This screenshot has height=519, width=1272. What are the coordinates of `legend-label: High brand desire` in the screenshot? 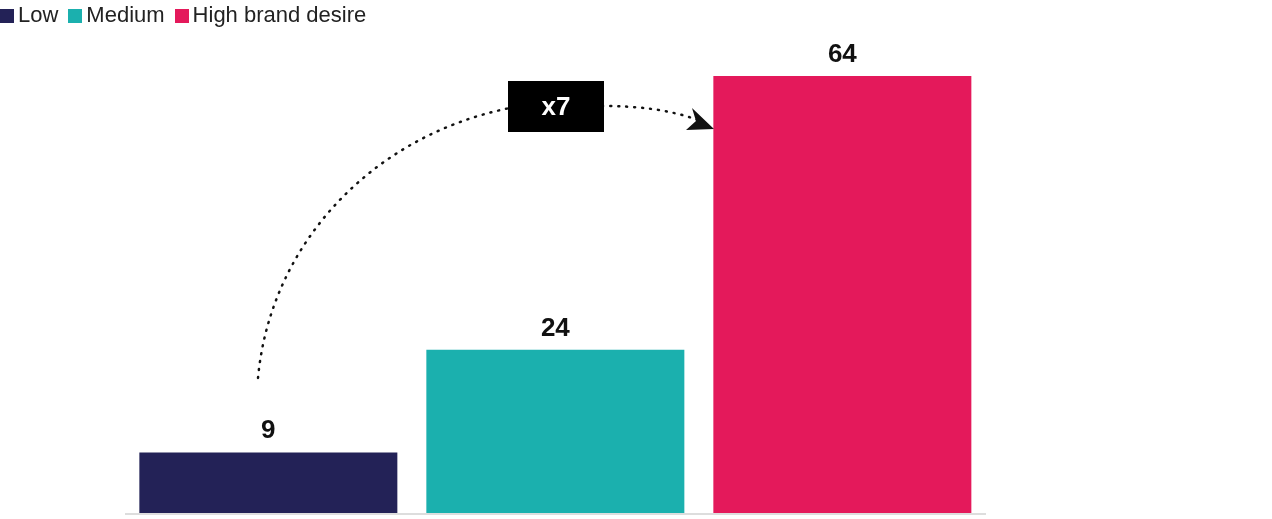 It's located at (279, 14).